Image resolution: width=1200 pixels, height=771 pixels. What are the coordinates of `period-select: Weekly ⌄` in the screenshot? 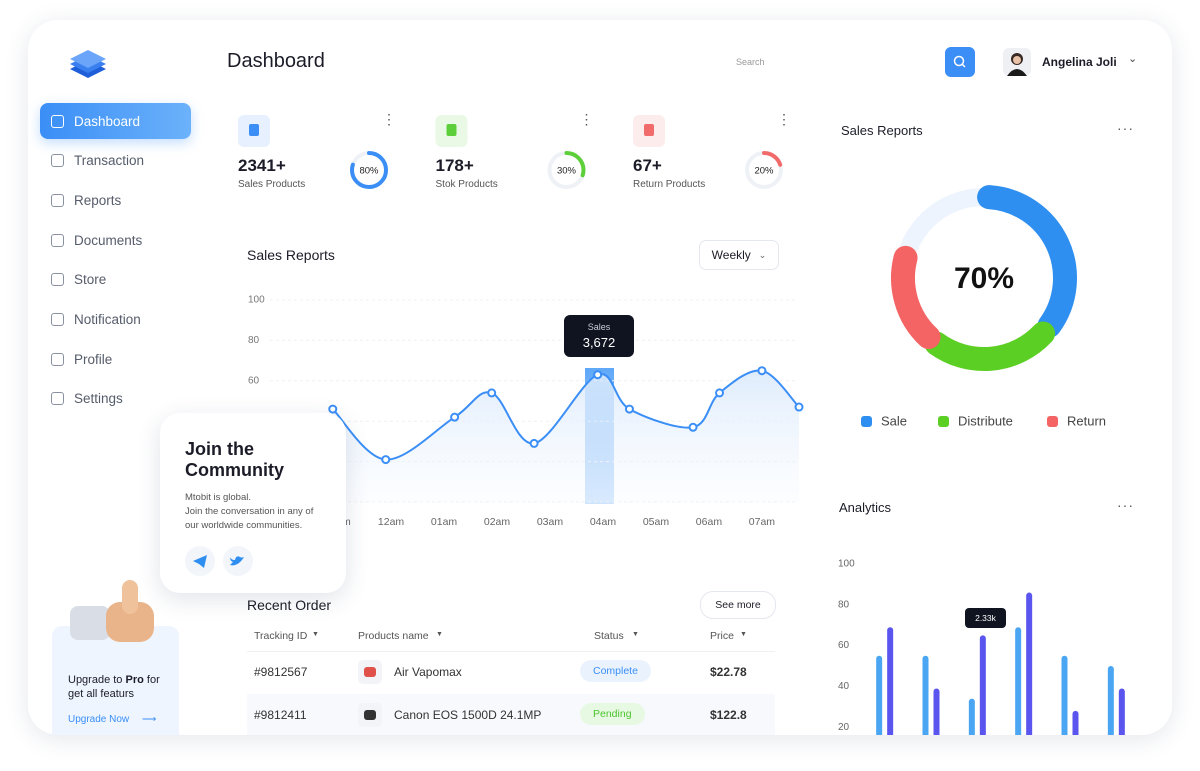 It's located at (739, 255).